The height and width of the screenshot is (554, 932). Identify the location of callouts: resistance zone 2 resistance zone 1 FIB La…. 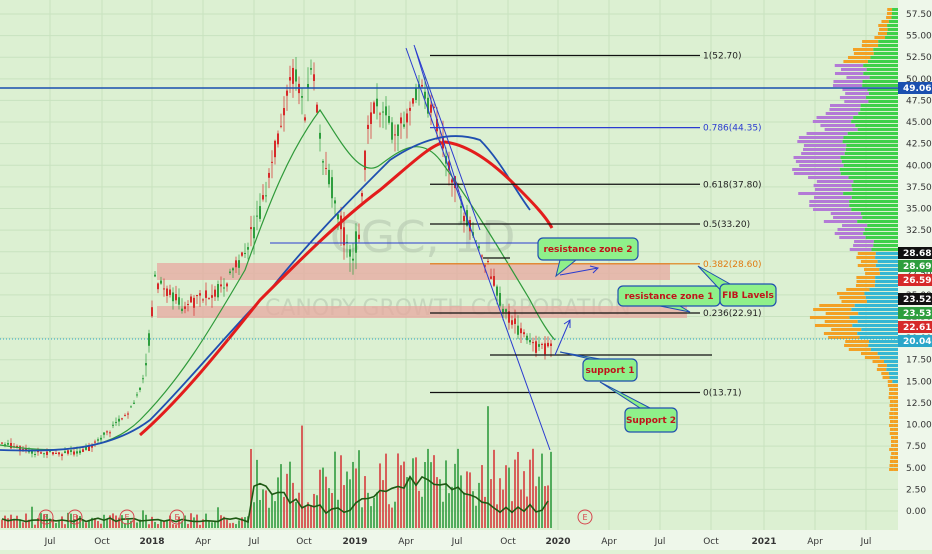
(657, 335).